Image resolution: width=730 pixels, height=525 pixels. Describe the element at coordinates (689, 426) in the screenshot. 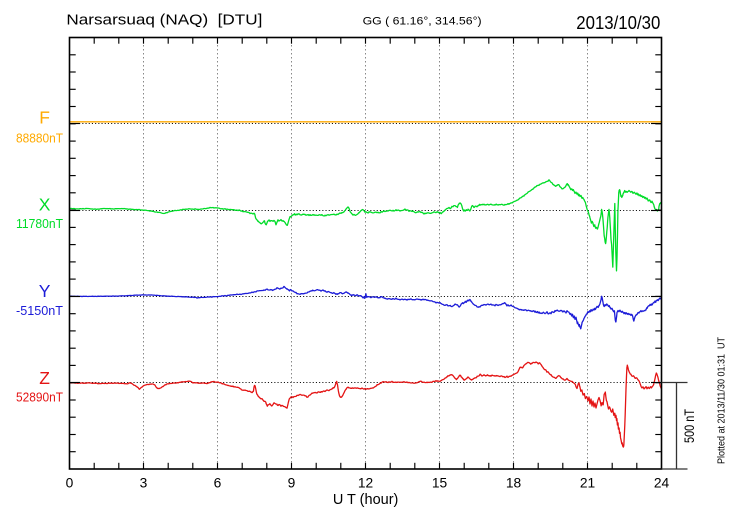

I see `svg-text: 500 nT` at that location.